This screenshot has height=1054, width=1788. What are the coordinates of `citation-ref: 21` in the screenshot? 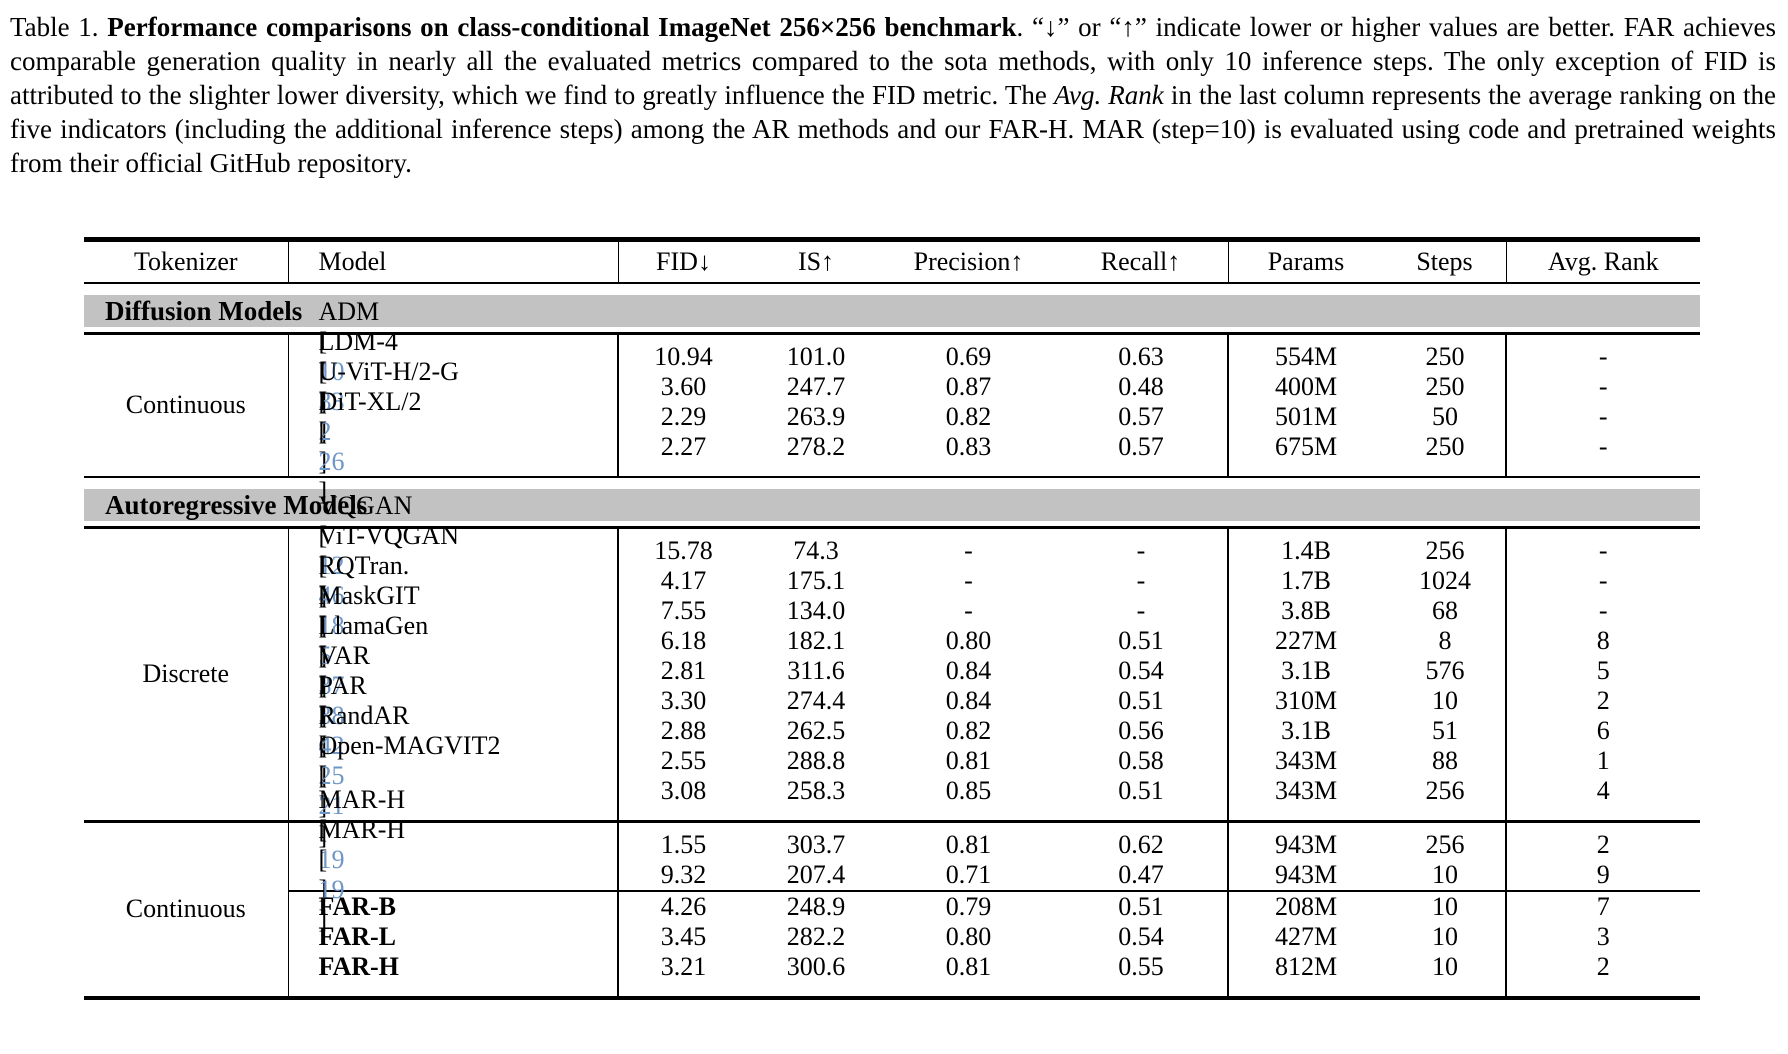 It's located at (331, 805).